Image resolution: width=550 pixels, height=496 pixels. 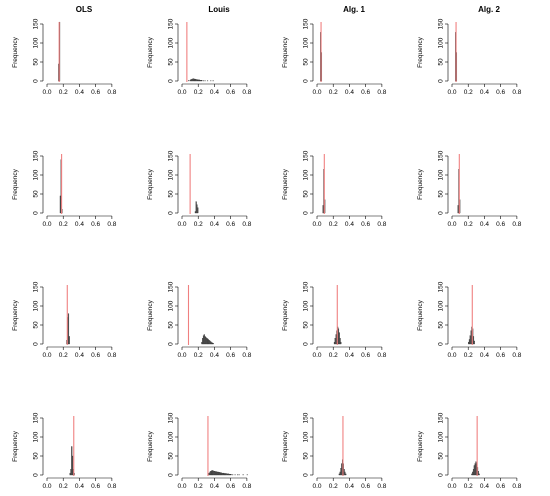 I want to click on histogram-panel-r1-c2: Frequency 0 50 100 150 0.0 0.2 0.4 0.6 0.8, so click(x=334, y=189).